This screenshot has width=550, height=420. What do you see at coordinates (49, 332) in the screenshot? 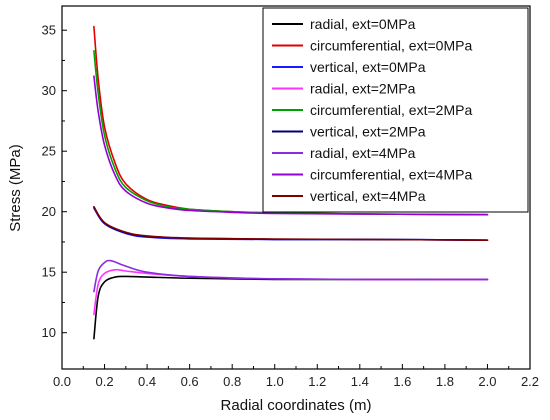
I see `y-tick-label: 10` at bounding box center [49, 332].